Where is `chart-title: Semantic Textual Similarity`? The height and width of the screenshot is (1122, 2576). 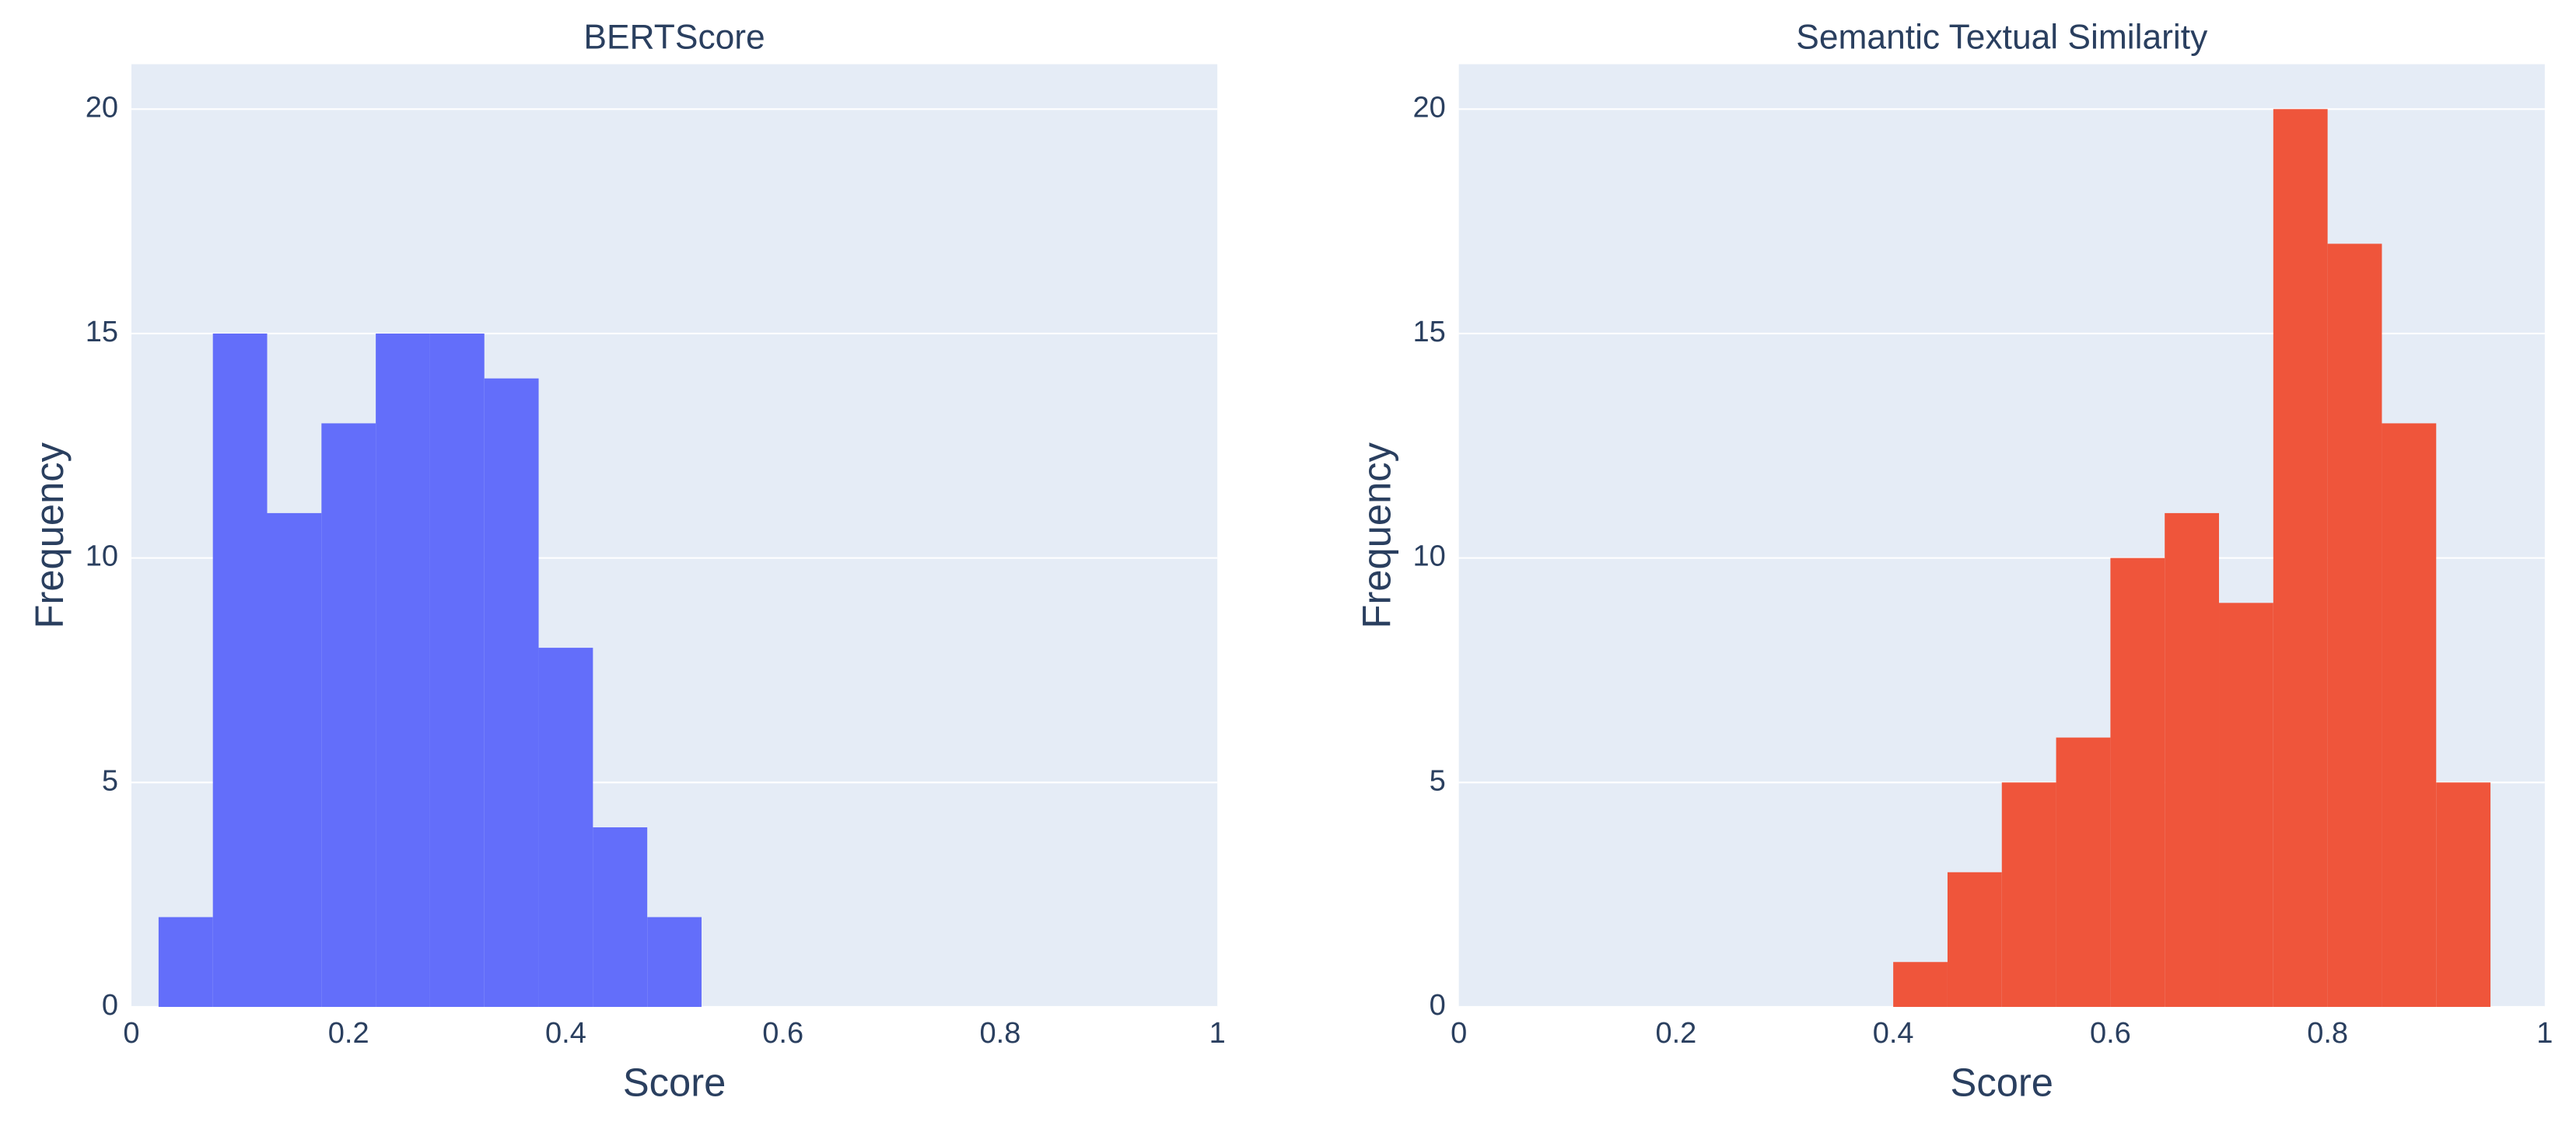
chart-title: Semantic Textual Similarity is located at coordinates (2002, 38).